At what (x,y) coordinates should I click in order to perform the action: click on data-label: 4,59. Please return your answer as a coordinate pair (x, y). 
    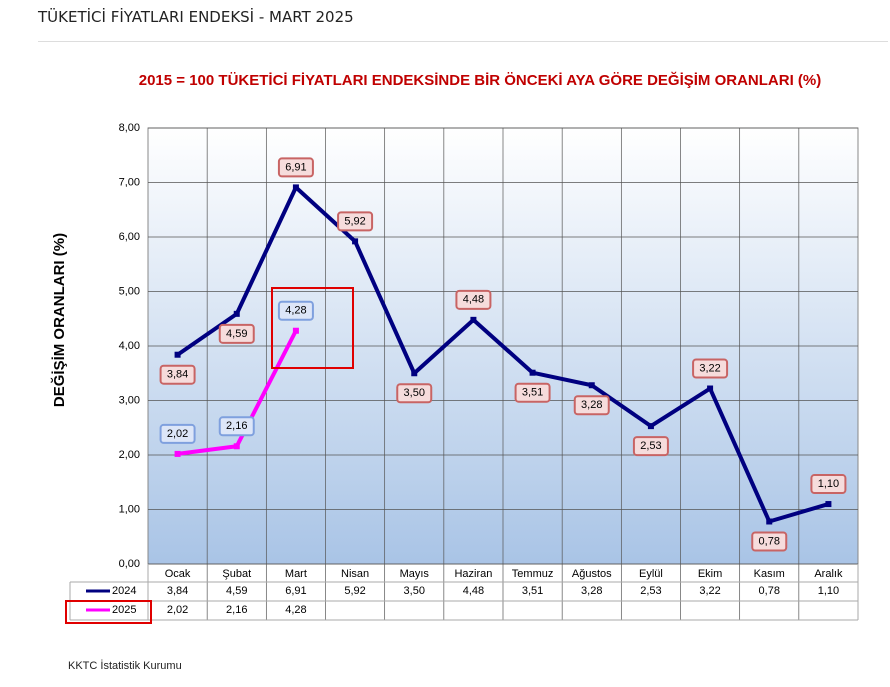
    Looking at the image, I should click on (236, 334).